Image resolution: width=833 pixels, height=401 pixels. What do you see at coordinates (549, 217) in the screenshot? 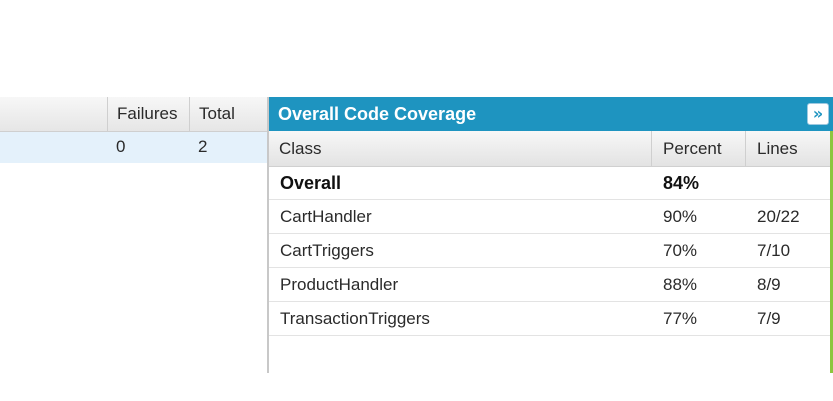
I see `coverage-row: CartHandler 90% 20/22` at bounding box center [549, 217].